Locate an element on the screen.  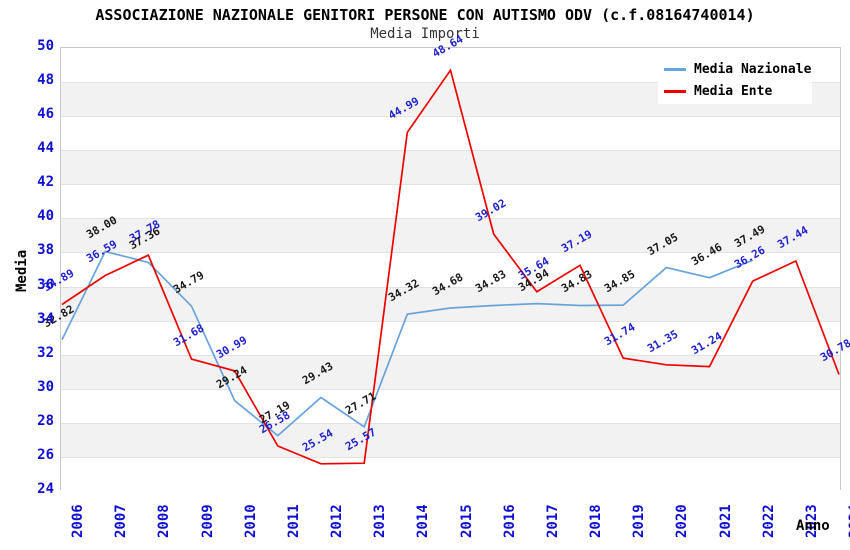
y-tick-label: 38 is located at coordinates (45, 250).